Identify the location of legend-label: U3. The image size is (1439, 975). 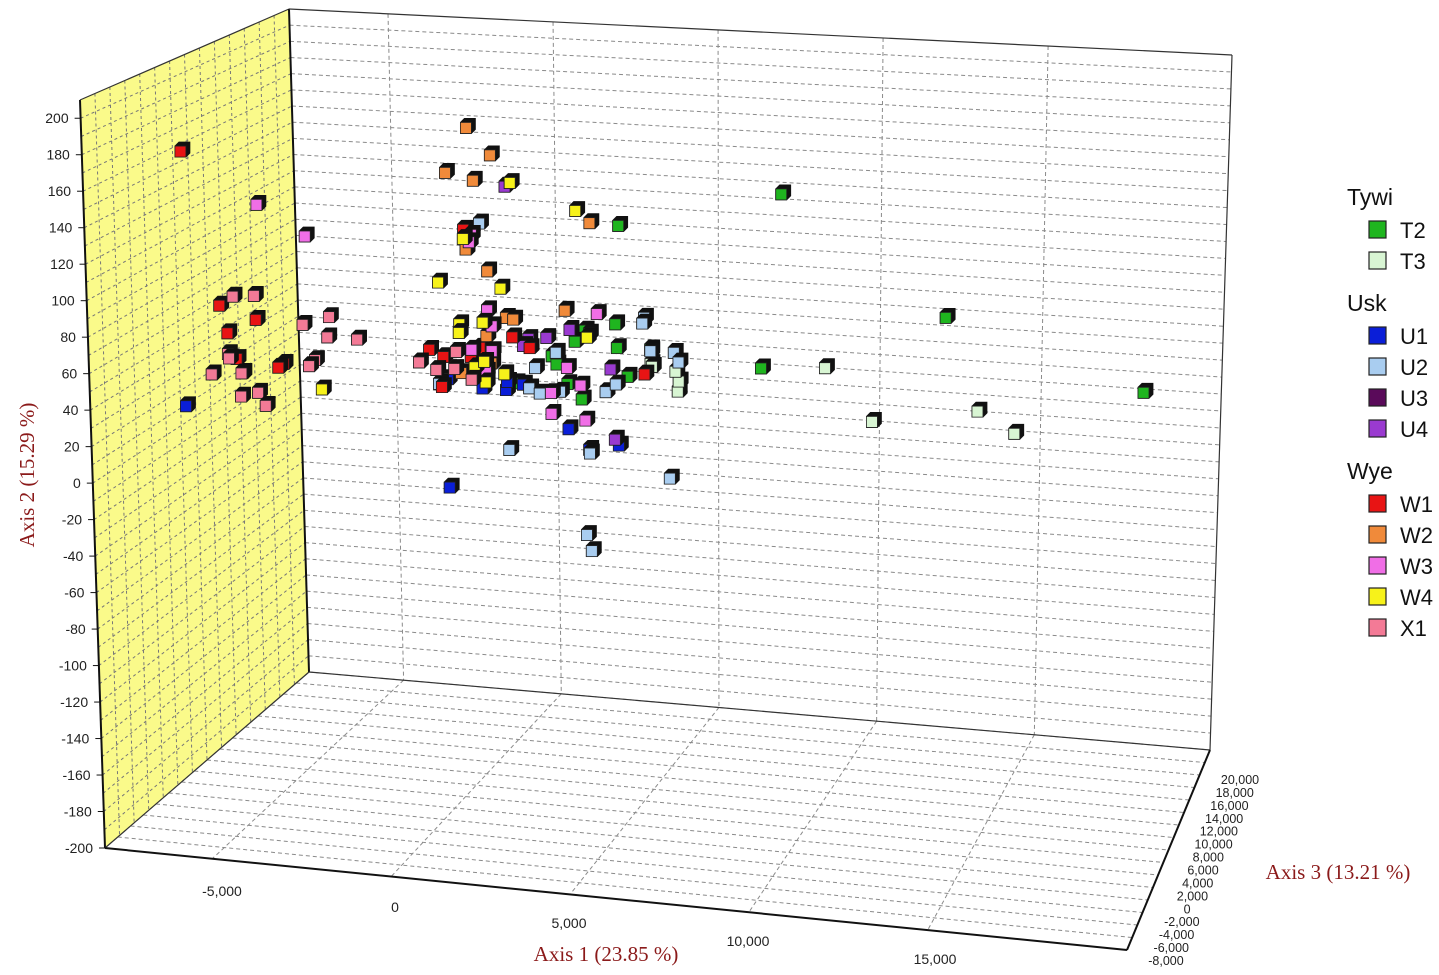
(1414, 398).